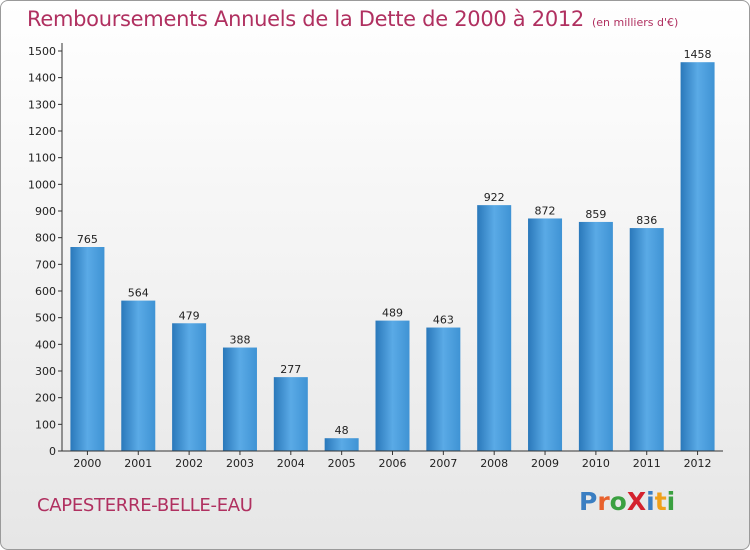  What do you see at coordinates (42, 184) in the screenshot?
I see `y-tick-label: 1000` at bounding box center [42, 184].